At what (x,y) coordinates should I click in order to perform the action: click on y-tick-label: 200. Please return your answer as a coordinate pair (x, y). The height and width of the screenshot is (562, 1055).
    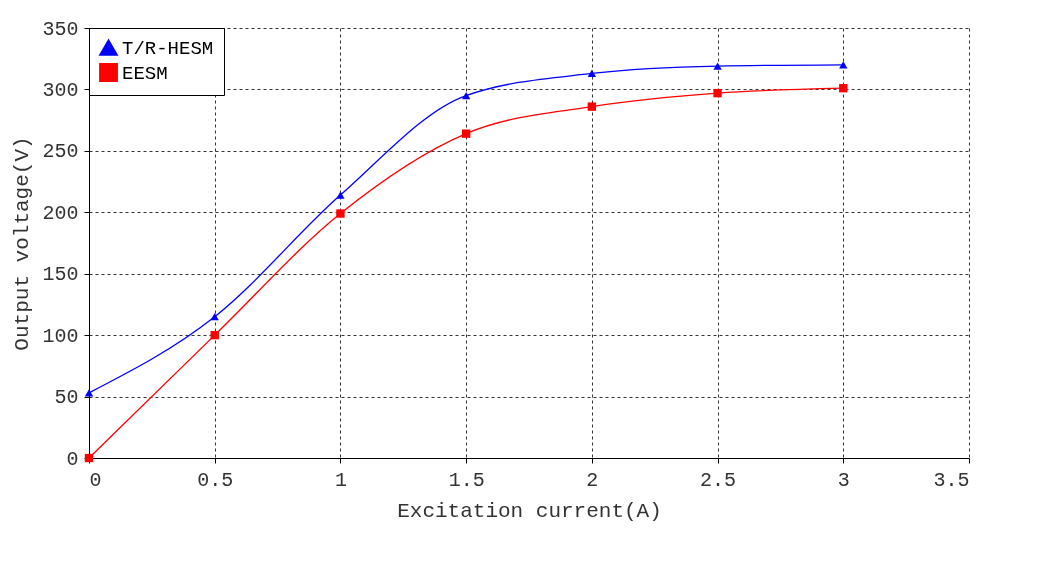
    Looking at the image, I should click on (60, 213).